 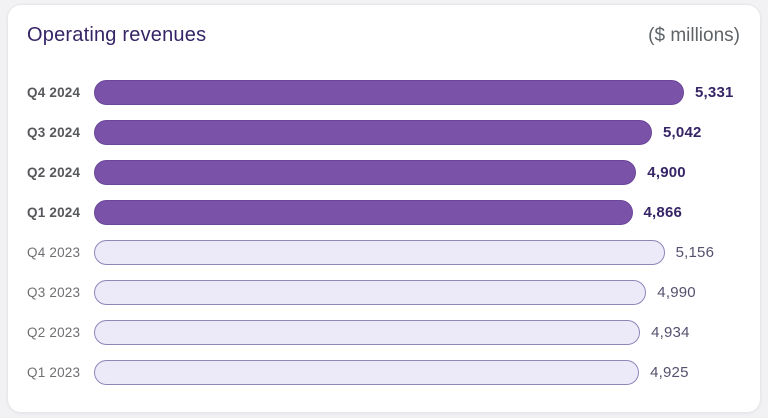 What do you see at coordinates (389, 92) in the screenshot?
I see `bar-q4-2024` at bounding box center [389, 92].